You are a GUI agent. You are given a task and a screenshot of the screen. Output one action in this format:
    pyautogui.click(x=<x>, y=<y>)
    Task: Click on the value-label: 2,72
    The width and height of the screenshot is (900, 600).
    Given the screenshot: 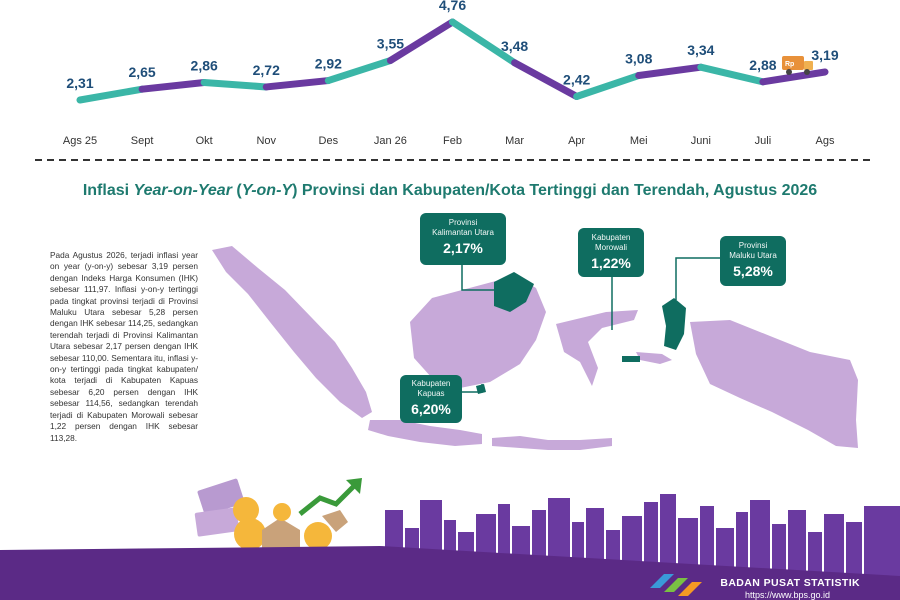 What is the action you would take?
    pyautogui.click(x=266, y=70)
    